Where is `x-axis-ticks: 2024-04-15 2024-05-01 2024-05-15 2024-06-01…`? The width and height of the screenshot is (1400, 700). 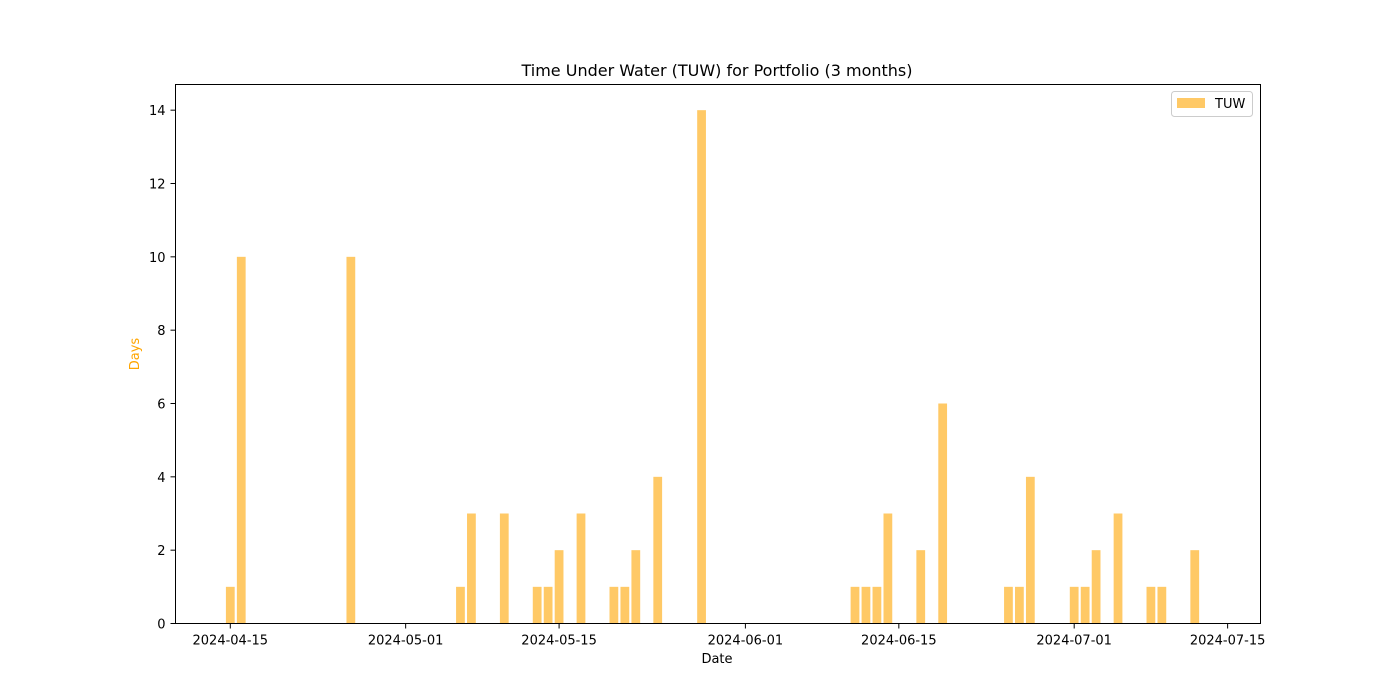 x-axis-ticks: 2024-04-15 2024-05-01 2024-05-15 2024-06-01… is located at coordinates (729, 636).